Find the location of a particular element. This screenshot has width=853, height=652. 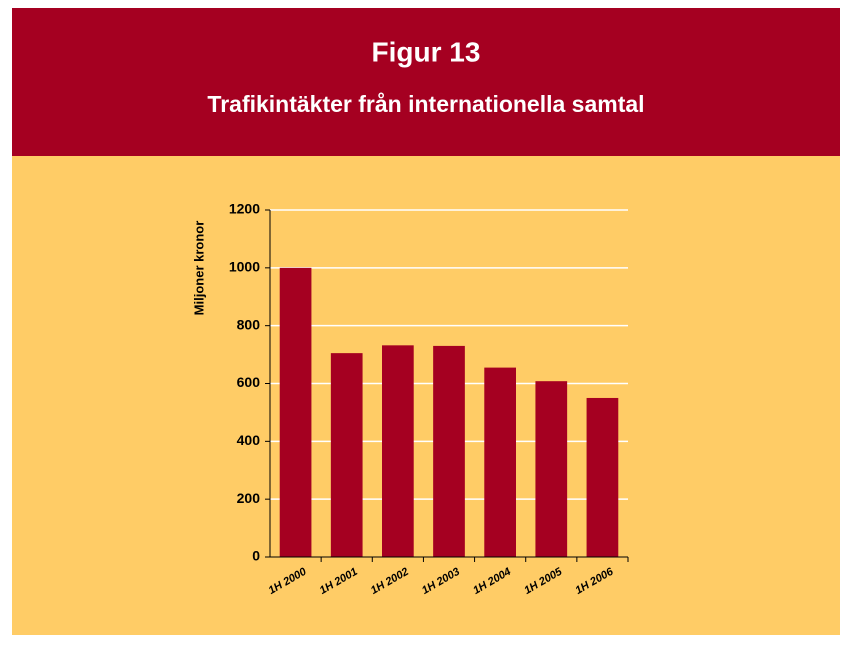

chart-title: Figur 13 is located at coordinates (426, 51).